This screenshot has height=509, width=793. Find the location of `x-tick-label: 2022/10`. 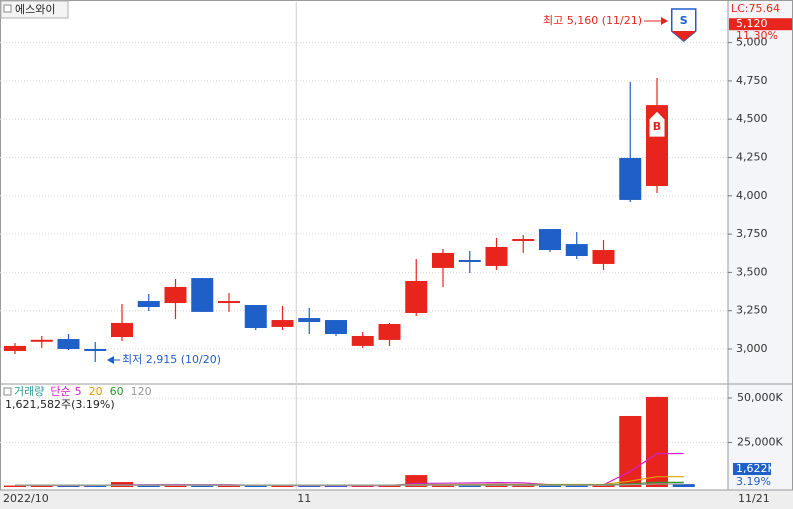

x-tick-label: 2022/10 is located at coordinates (26, 498).